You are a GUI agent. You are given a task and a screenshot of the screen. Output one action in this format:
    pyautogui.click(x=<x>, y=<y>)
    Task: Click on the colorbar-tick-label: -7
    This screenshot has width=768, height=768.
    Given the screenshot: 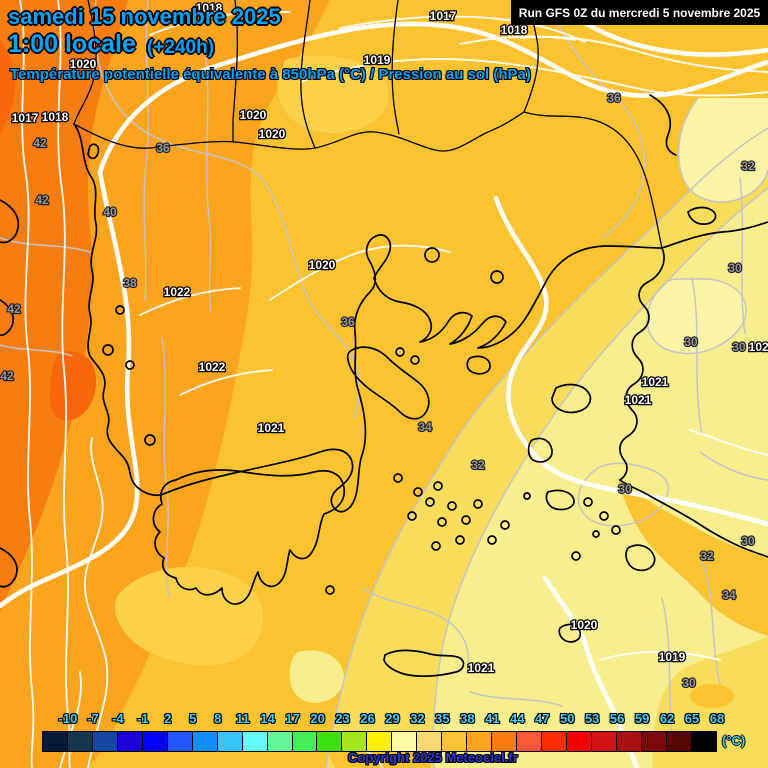 What is the action you would take?
    pyautogui.click(x=93, y=718)
    